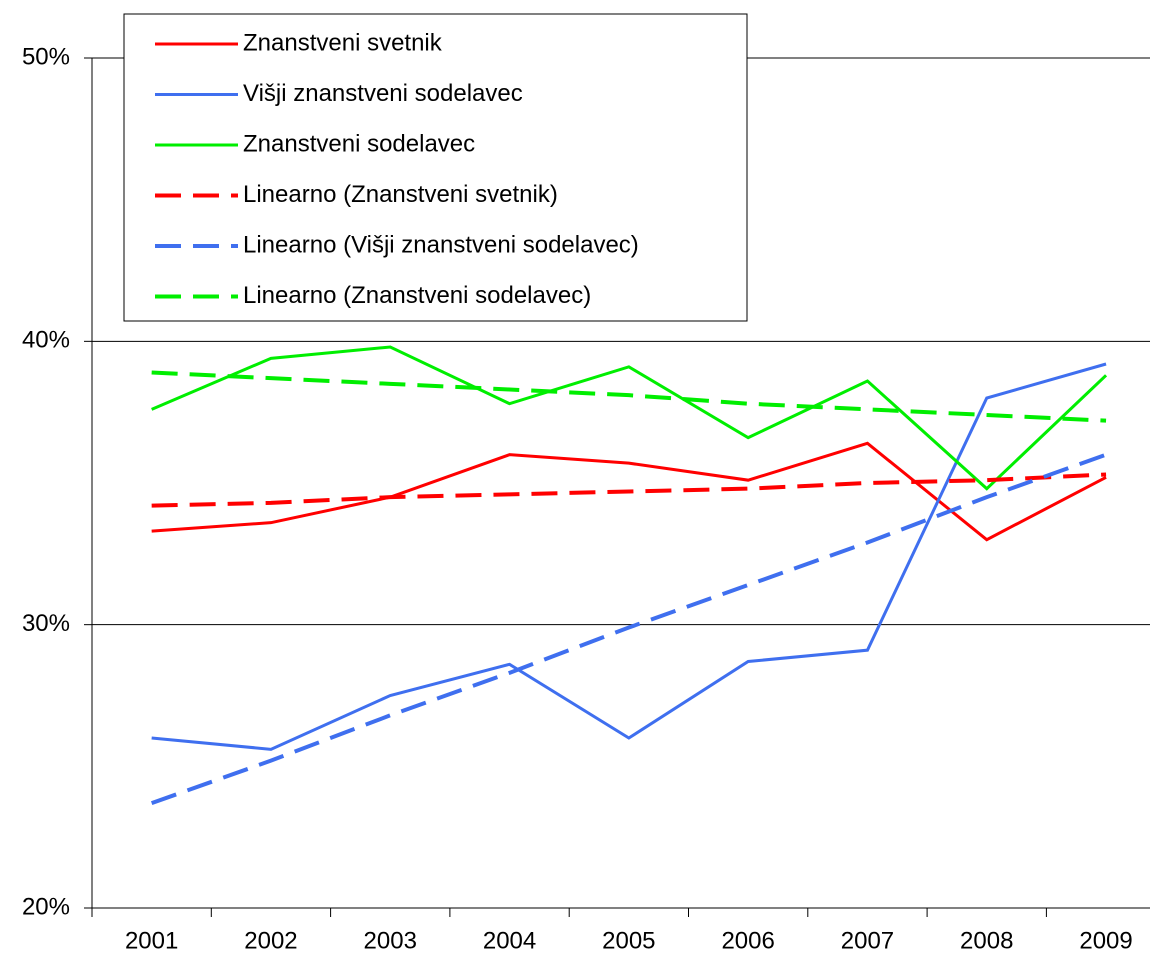 This screenshot has height=962, width=1153. I want to click on x-tick-label: 2004, so click(509, 940).